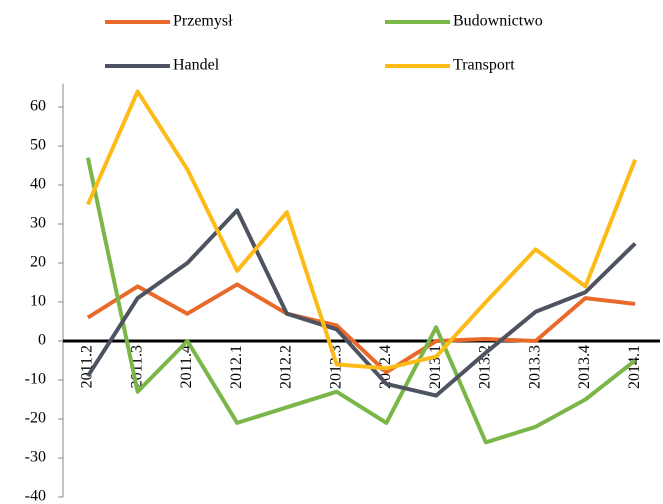  I want to click on x-tick-label: 2012.3, so click(335, 367).